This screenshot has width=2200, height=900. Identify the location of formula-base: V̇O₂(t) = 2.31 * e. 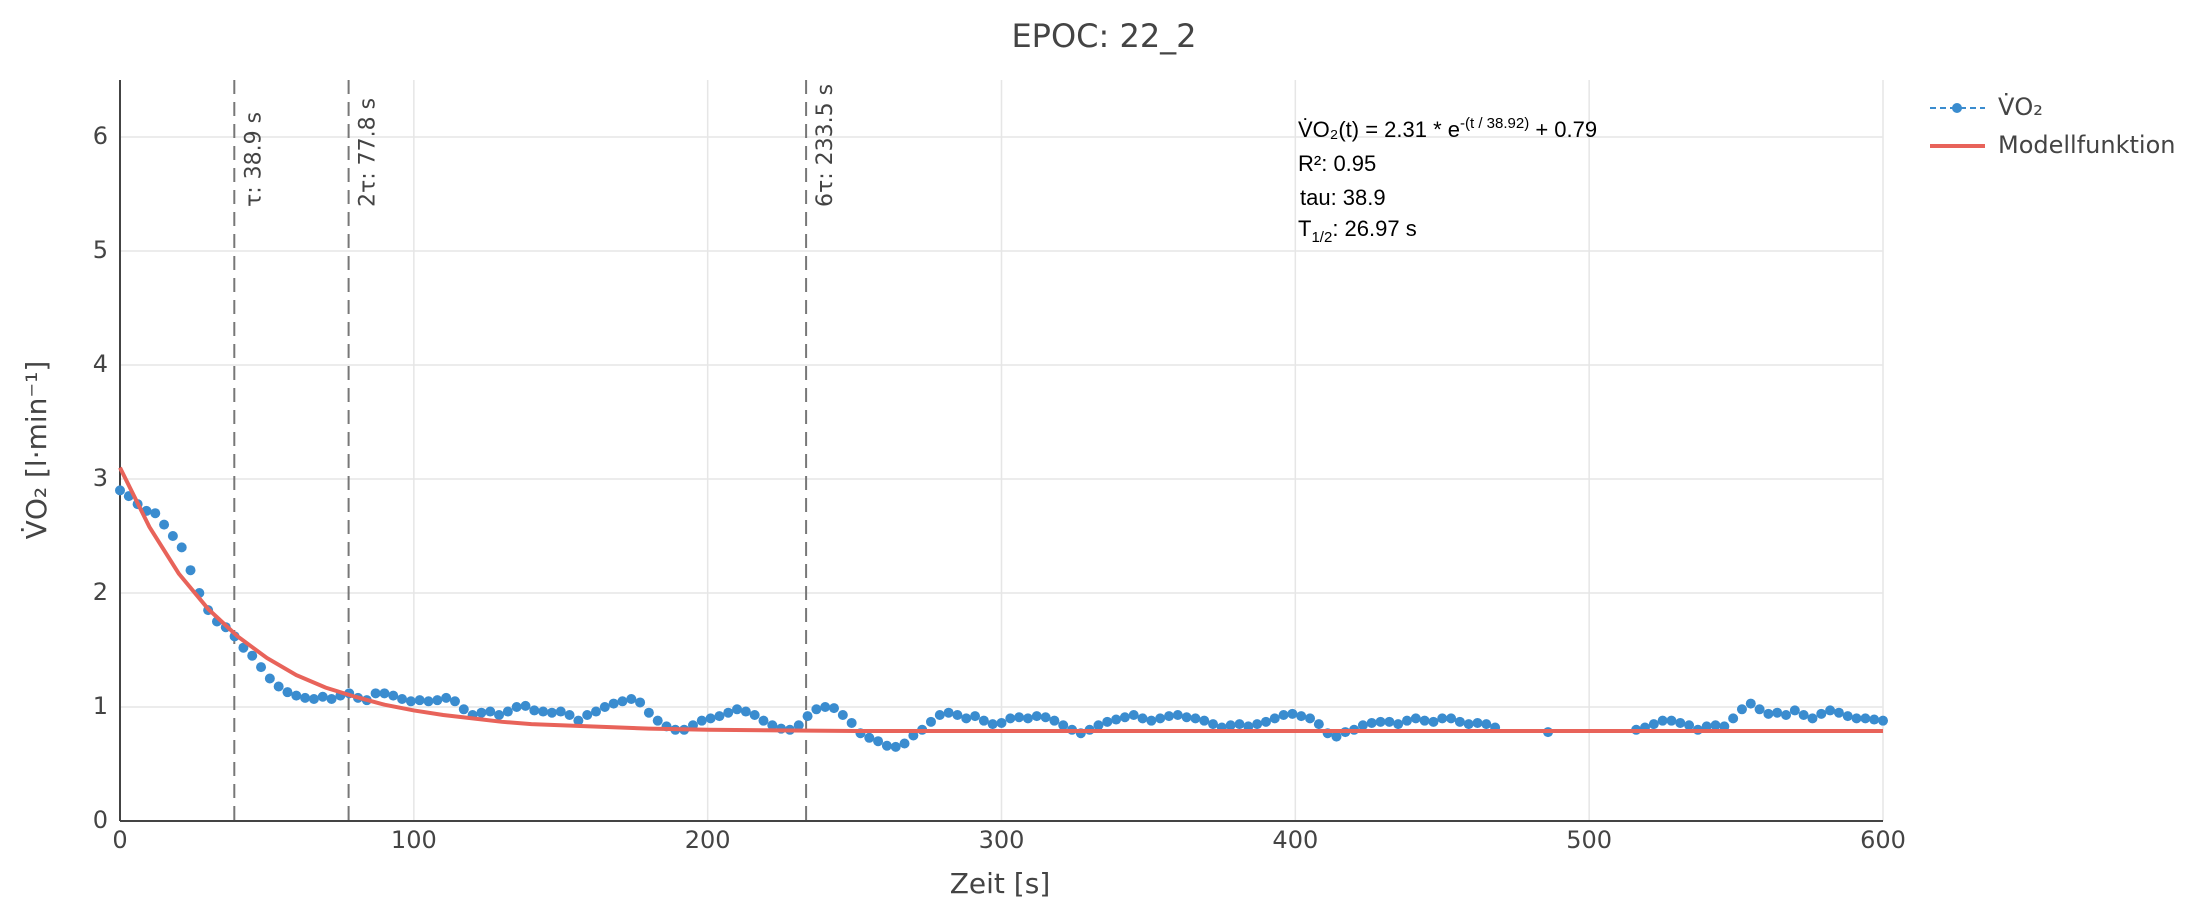
(1379, 129).